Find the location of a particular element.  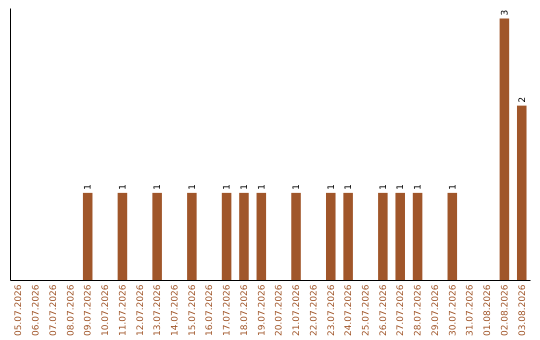

x-tick-label: 27.07.2026 is located at coordinates (401, 310).